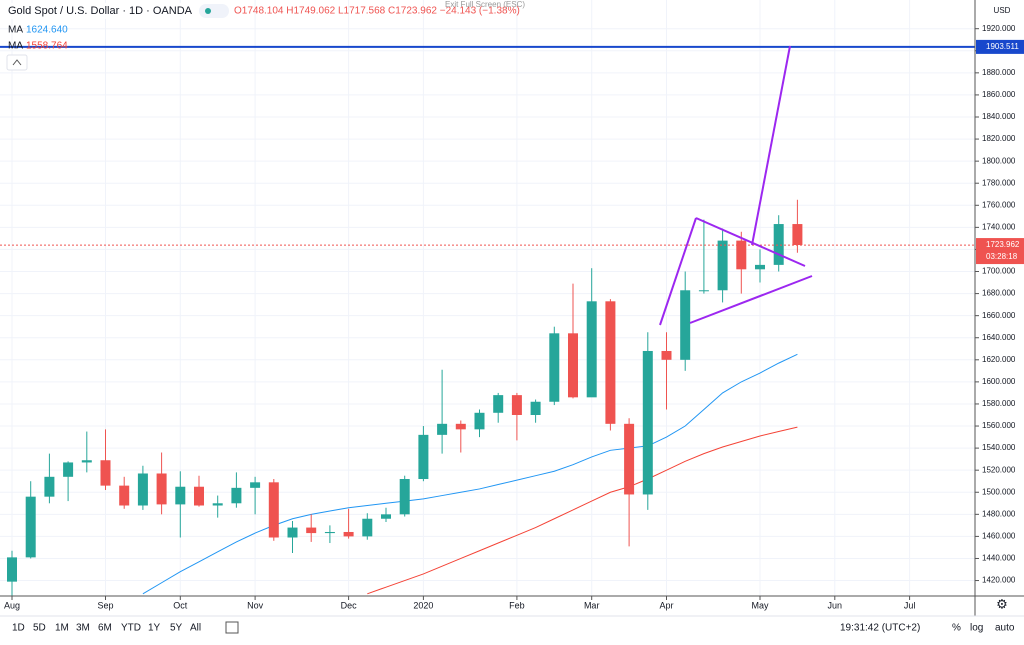  Describe the element at coordinates (102, 11) in the screenshot. I see `header-bg` at that location.